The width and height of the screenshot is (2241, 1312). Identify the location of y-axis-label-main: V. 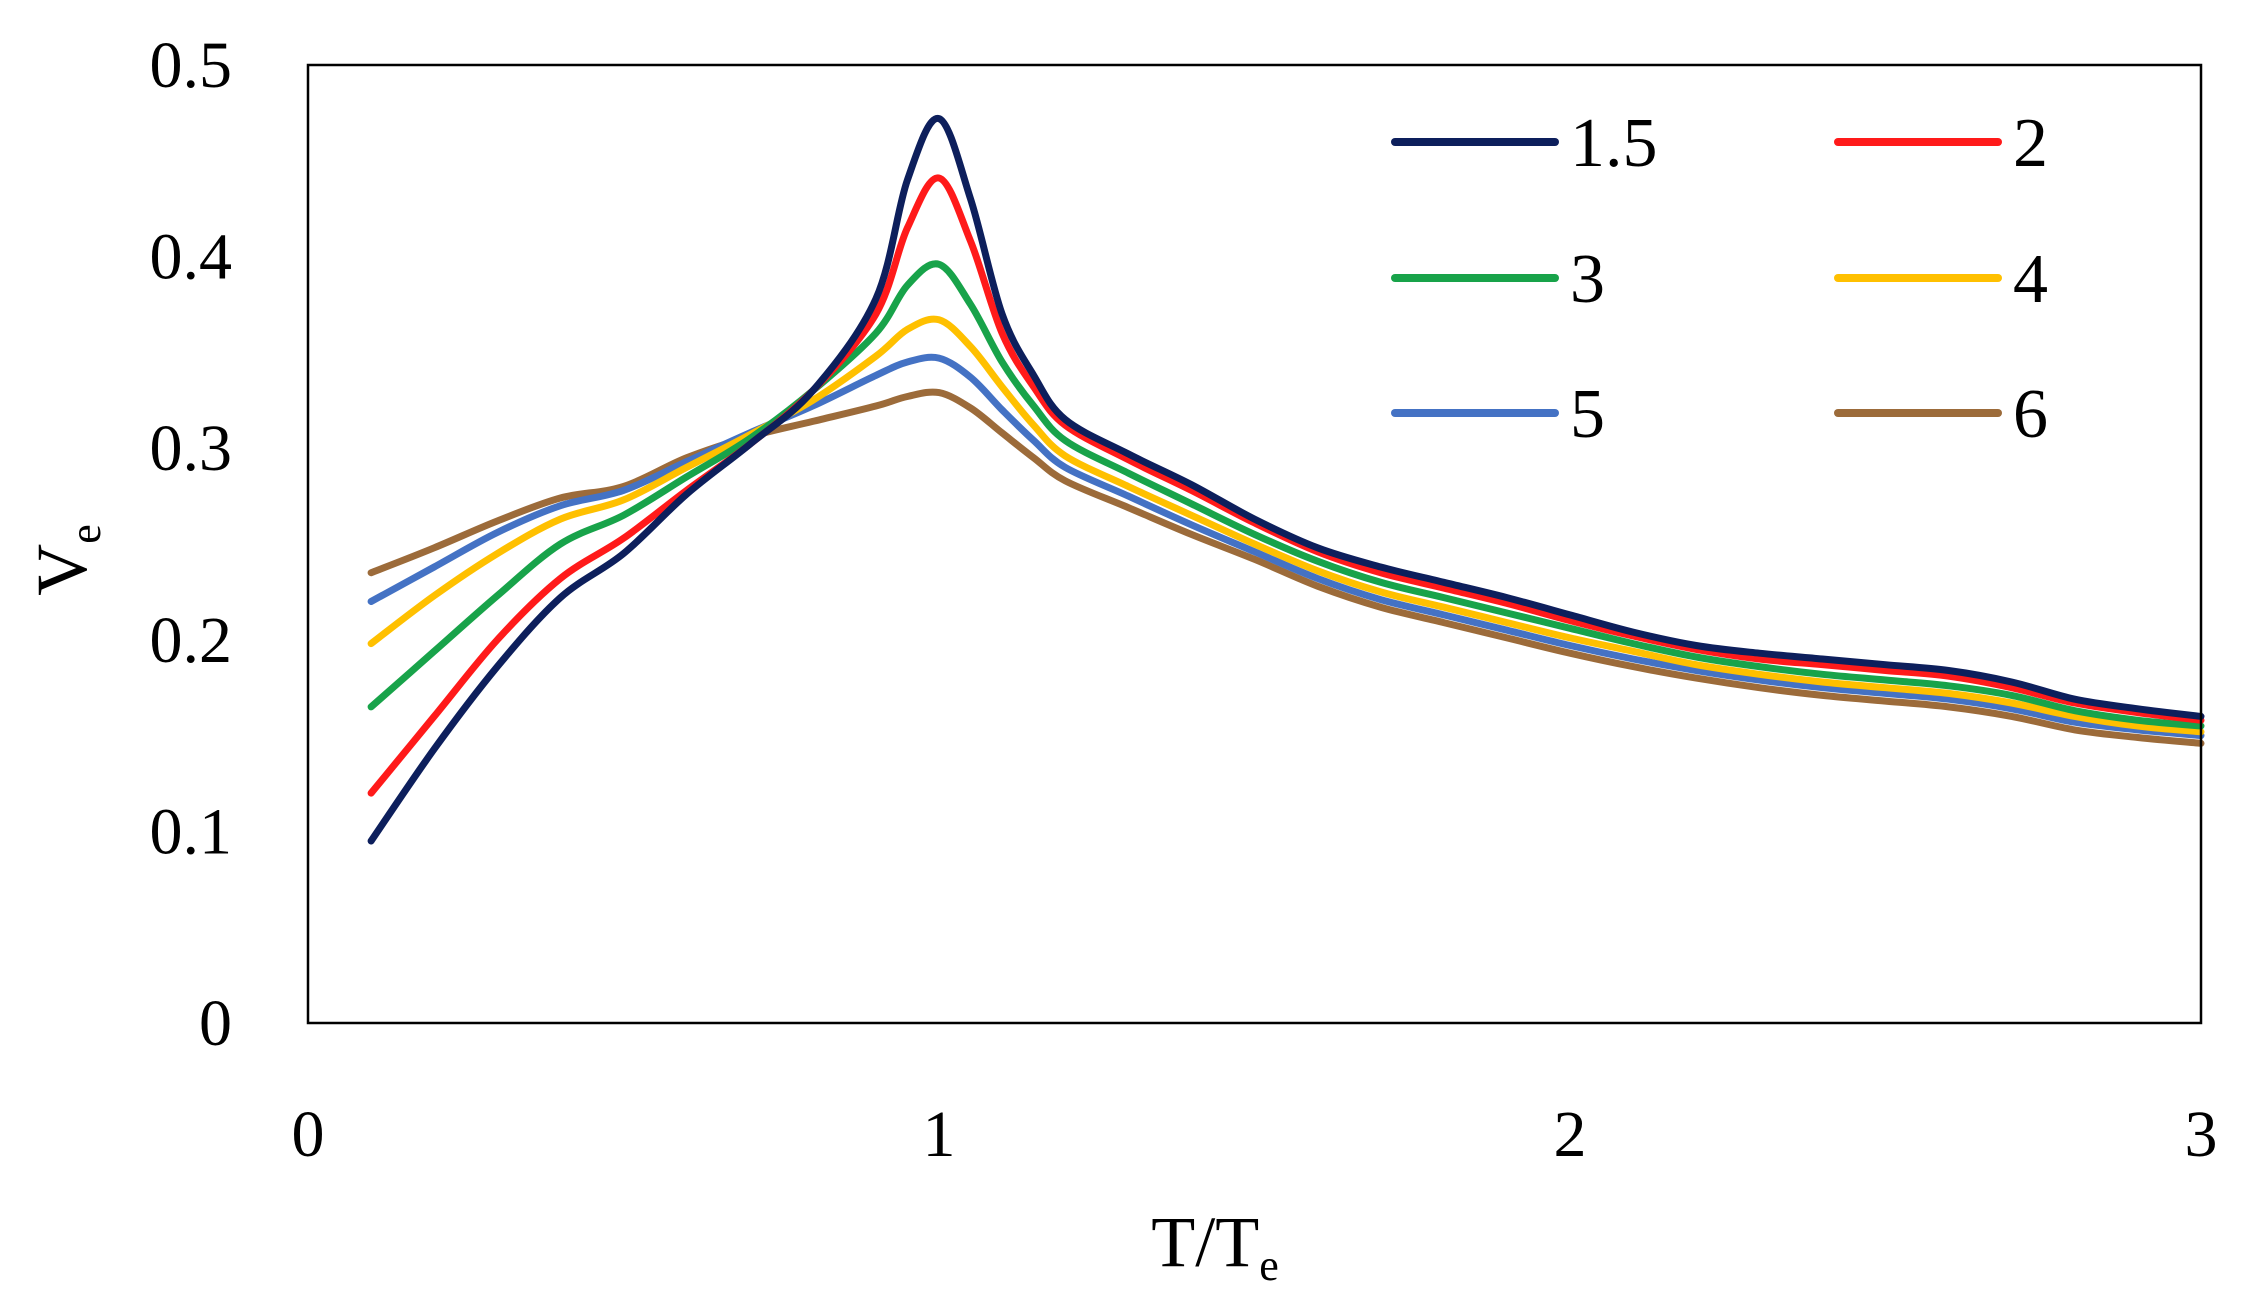
(62, 570).